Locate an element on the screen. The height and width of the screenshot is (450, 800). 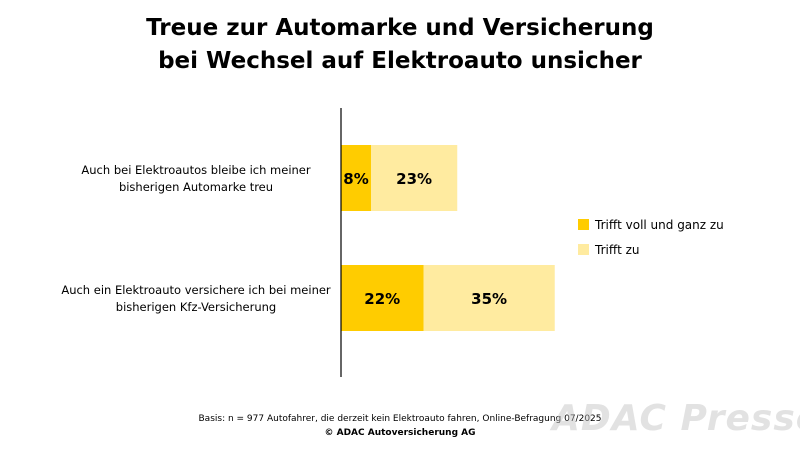
watermark-logo: ADAC Presse is located at coordinates (676, 418).